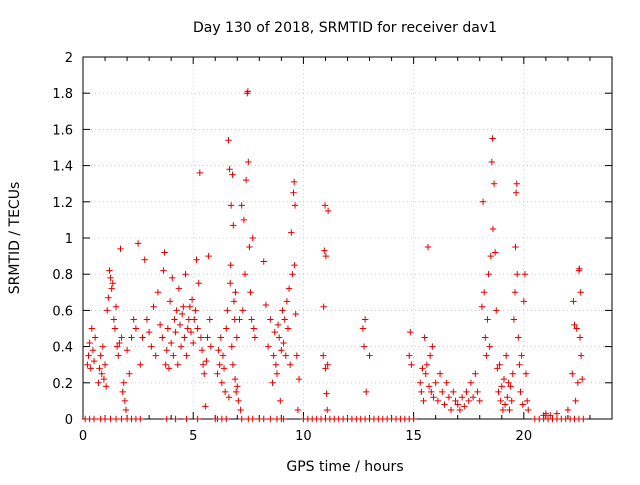 Image resolution: width=640 pixels, height=485 pixels. What do you see at coordinates (62, 384) in the screenshot?
I see `y-tick-label: 0.2` at bounding box center [62, 384].